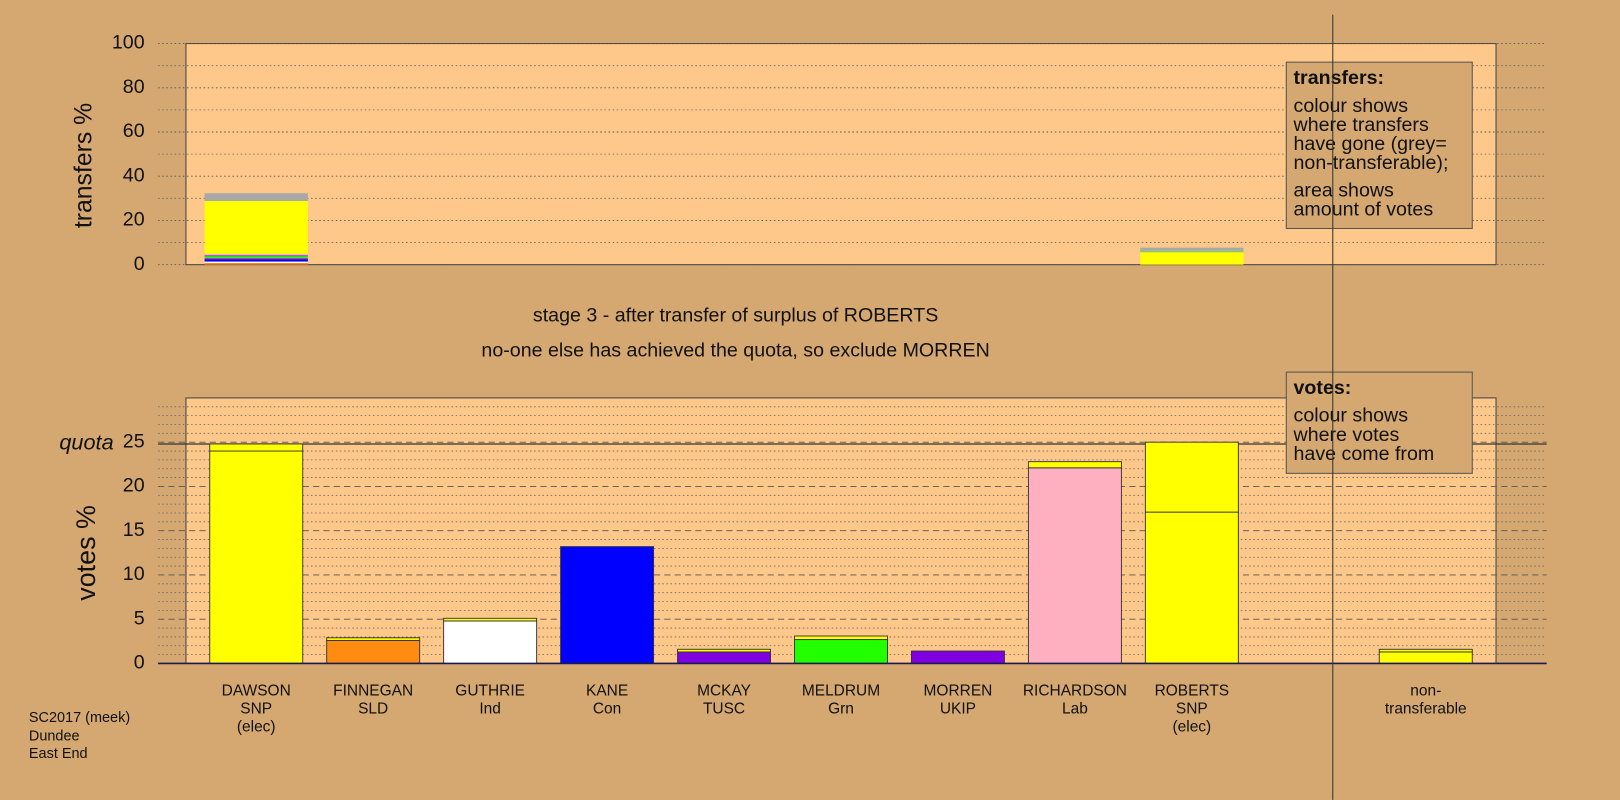  Describe the element at coordinates (958, 709) in the screenshot. I see `x-tick-label: UKIP` at that location.